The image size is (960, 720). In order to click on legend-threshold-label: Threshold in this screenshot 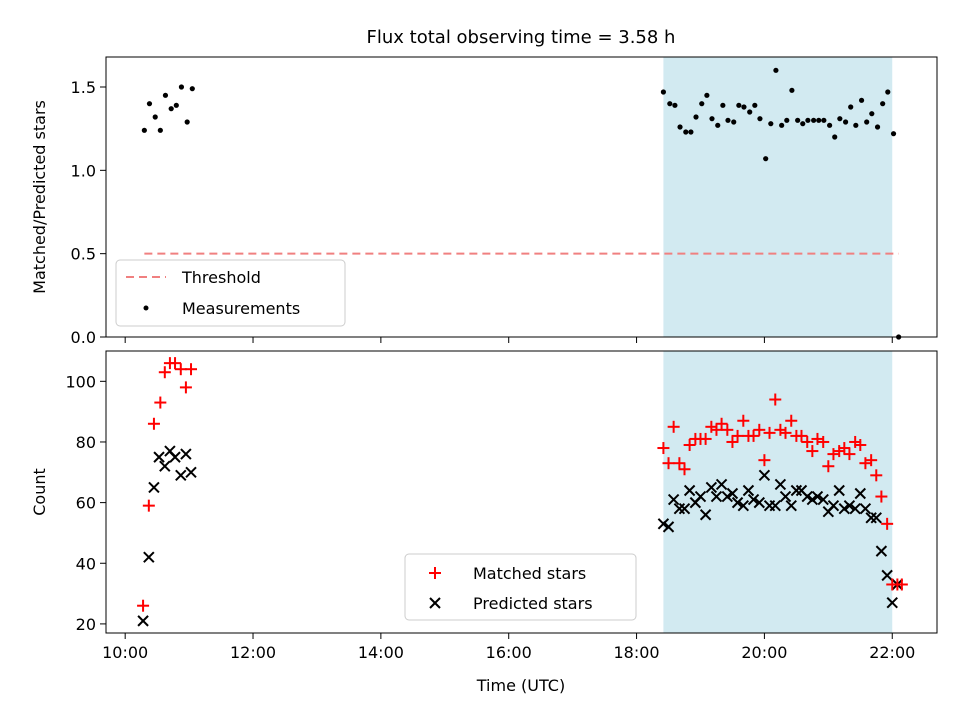, I will do `click(221, 277)`.